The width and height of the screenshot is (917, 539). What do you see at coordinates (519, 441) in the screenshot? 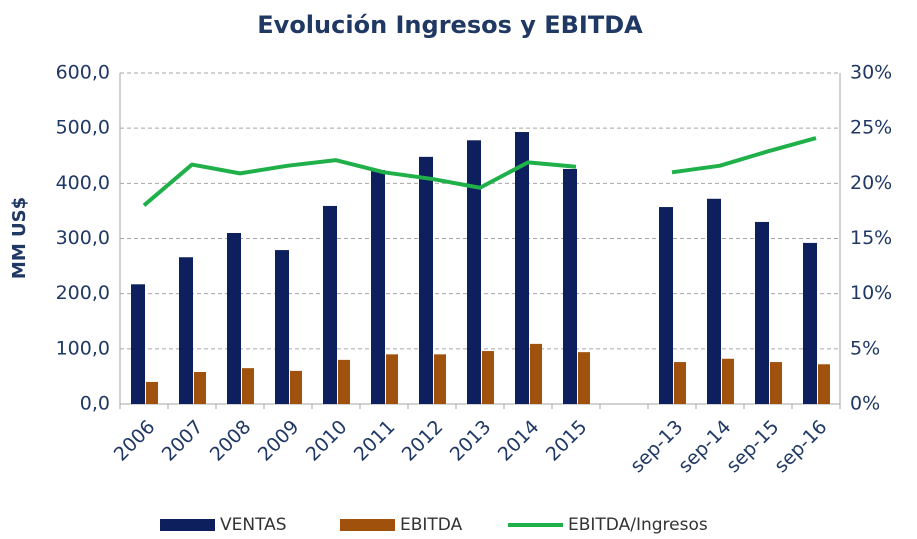
I see `x-tick-label: 2014` at bounding box center [519, 441].